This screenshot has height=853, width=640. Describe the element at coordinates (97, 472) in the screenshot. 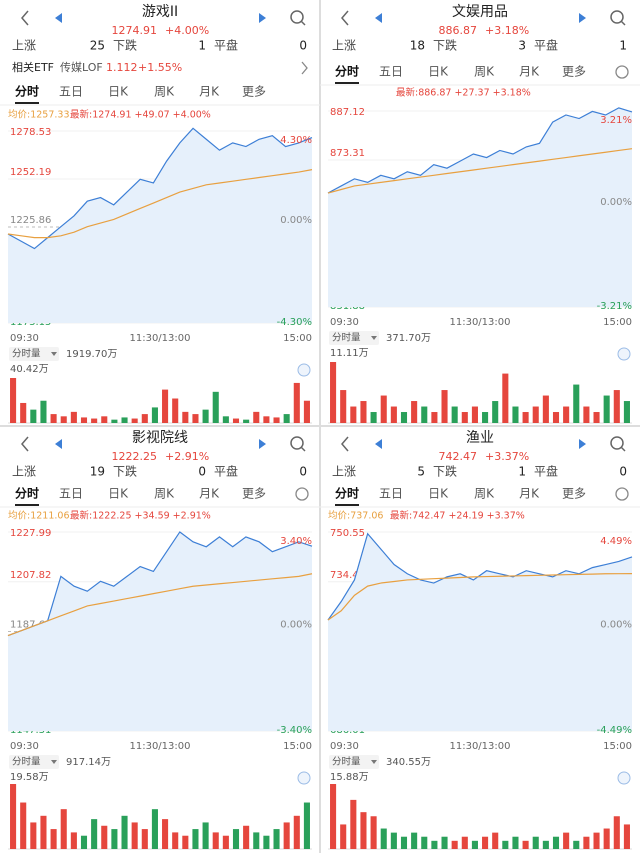

I see `stat-value: 19` at that location.